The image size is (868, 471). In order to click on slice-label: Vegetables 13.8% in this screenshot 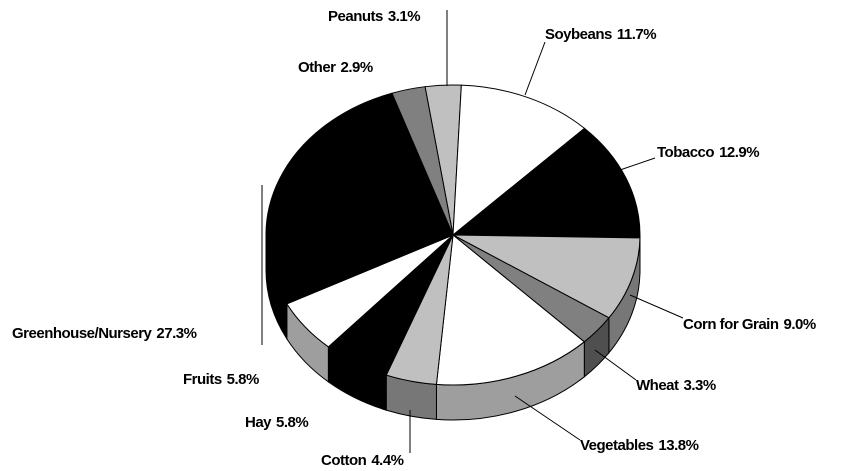, I will do `click(639, 445)`.